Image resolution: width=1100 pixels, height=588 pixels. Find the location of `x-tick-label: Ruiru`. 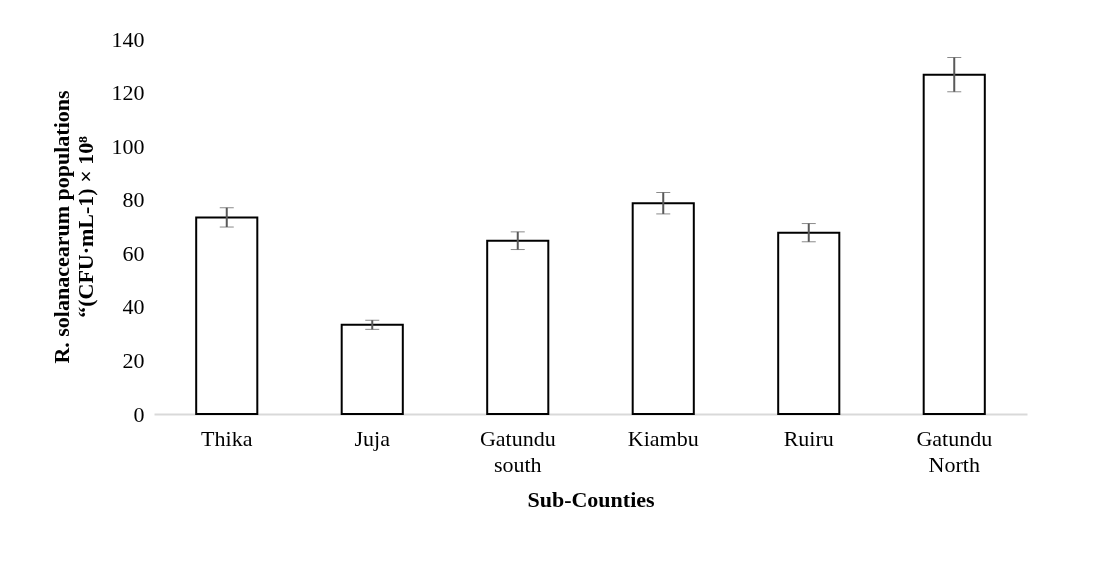

x-tick-label: Ruiru is located at coordinates (808, 438).